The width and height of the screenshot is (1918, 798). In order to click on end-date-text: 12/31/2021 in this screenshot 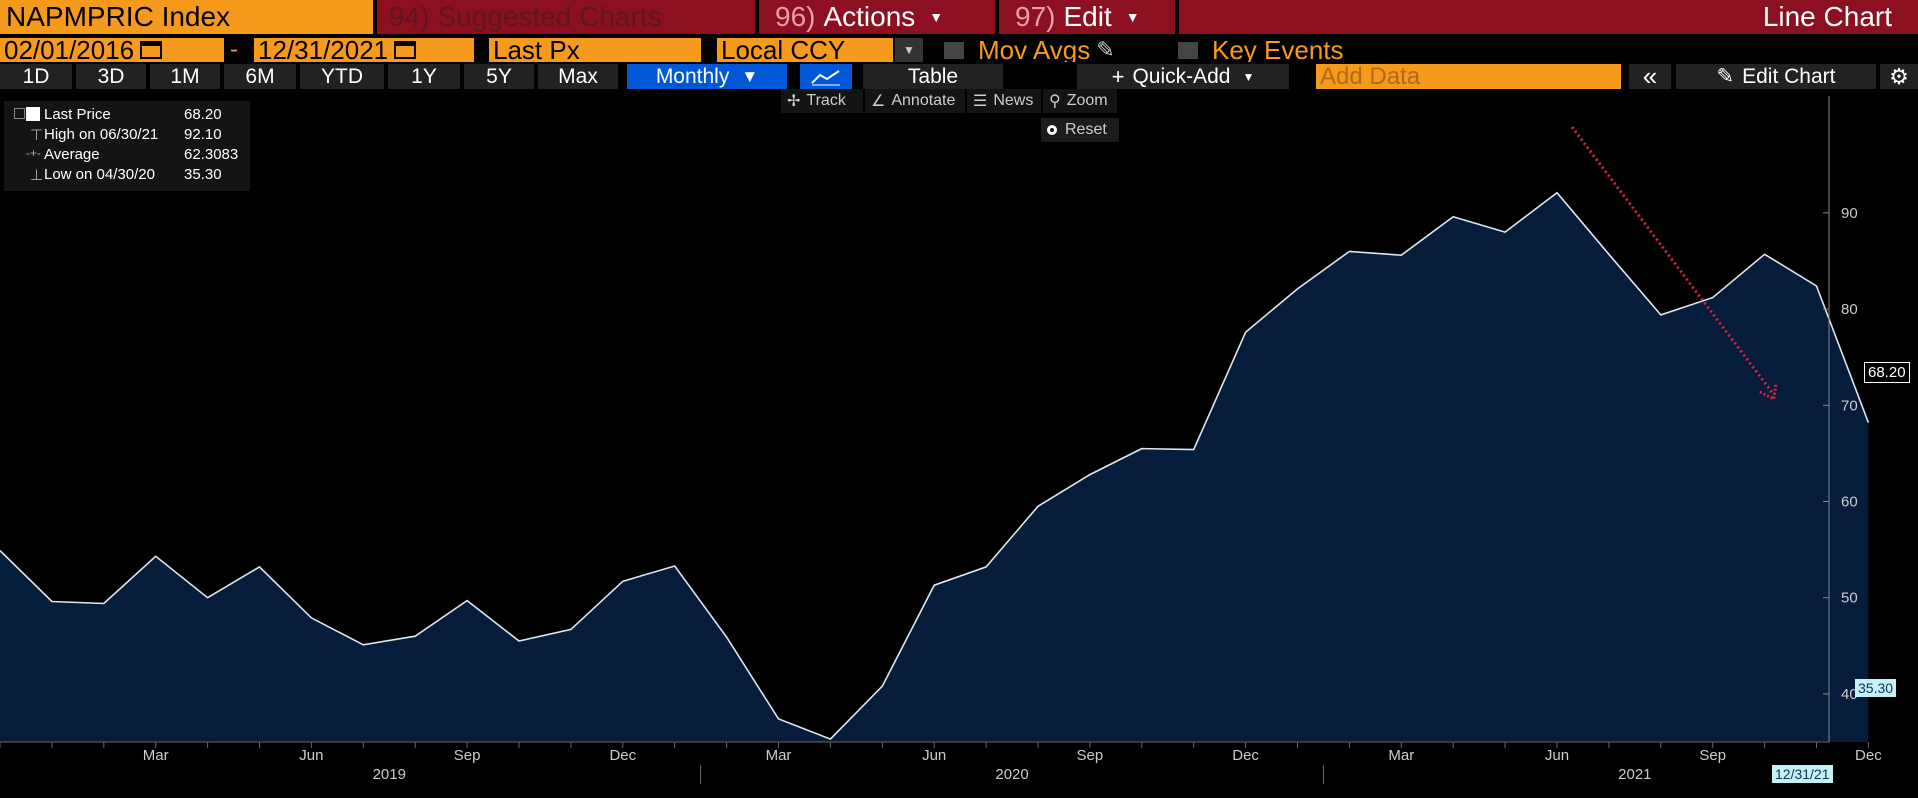, I will do `click(323, 49)`.